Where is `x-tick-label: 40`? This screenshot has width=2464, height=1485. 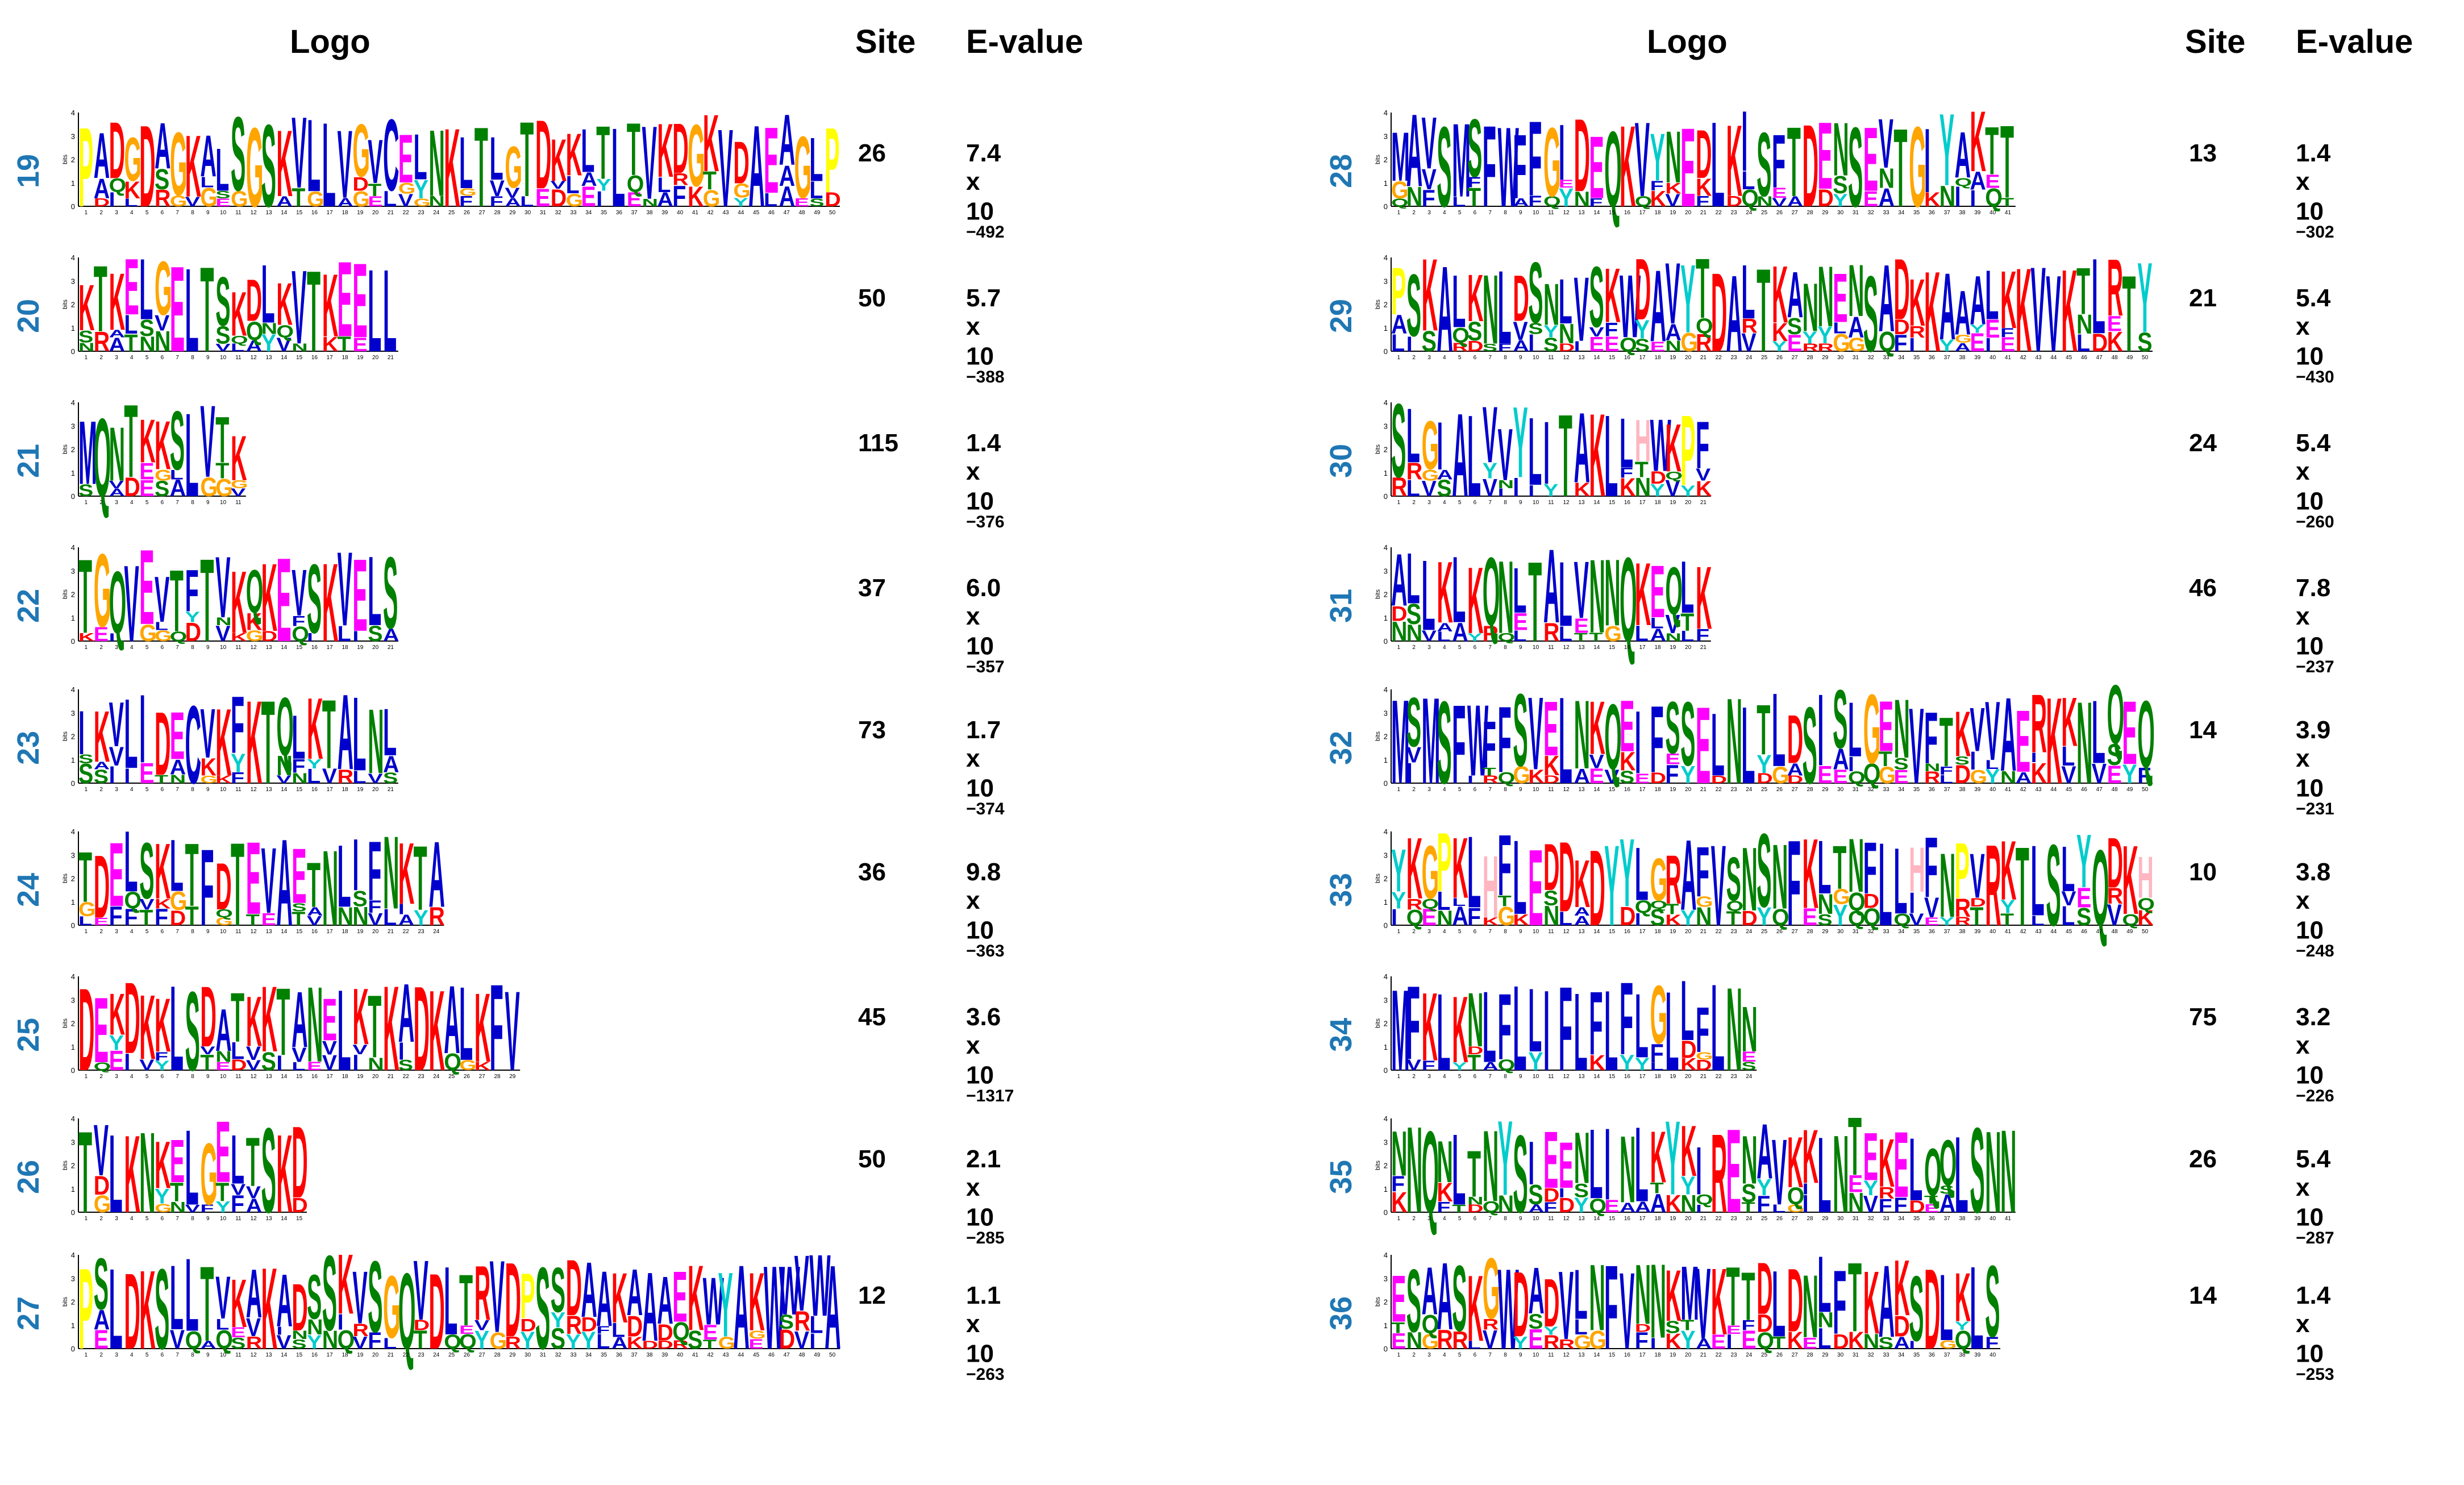
x-tick-label: 40 is located at coordinates (1992, 213).